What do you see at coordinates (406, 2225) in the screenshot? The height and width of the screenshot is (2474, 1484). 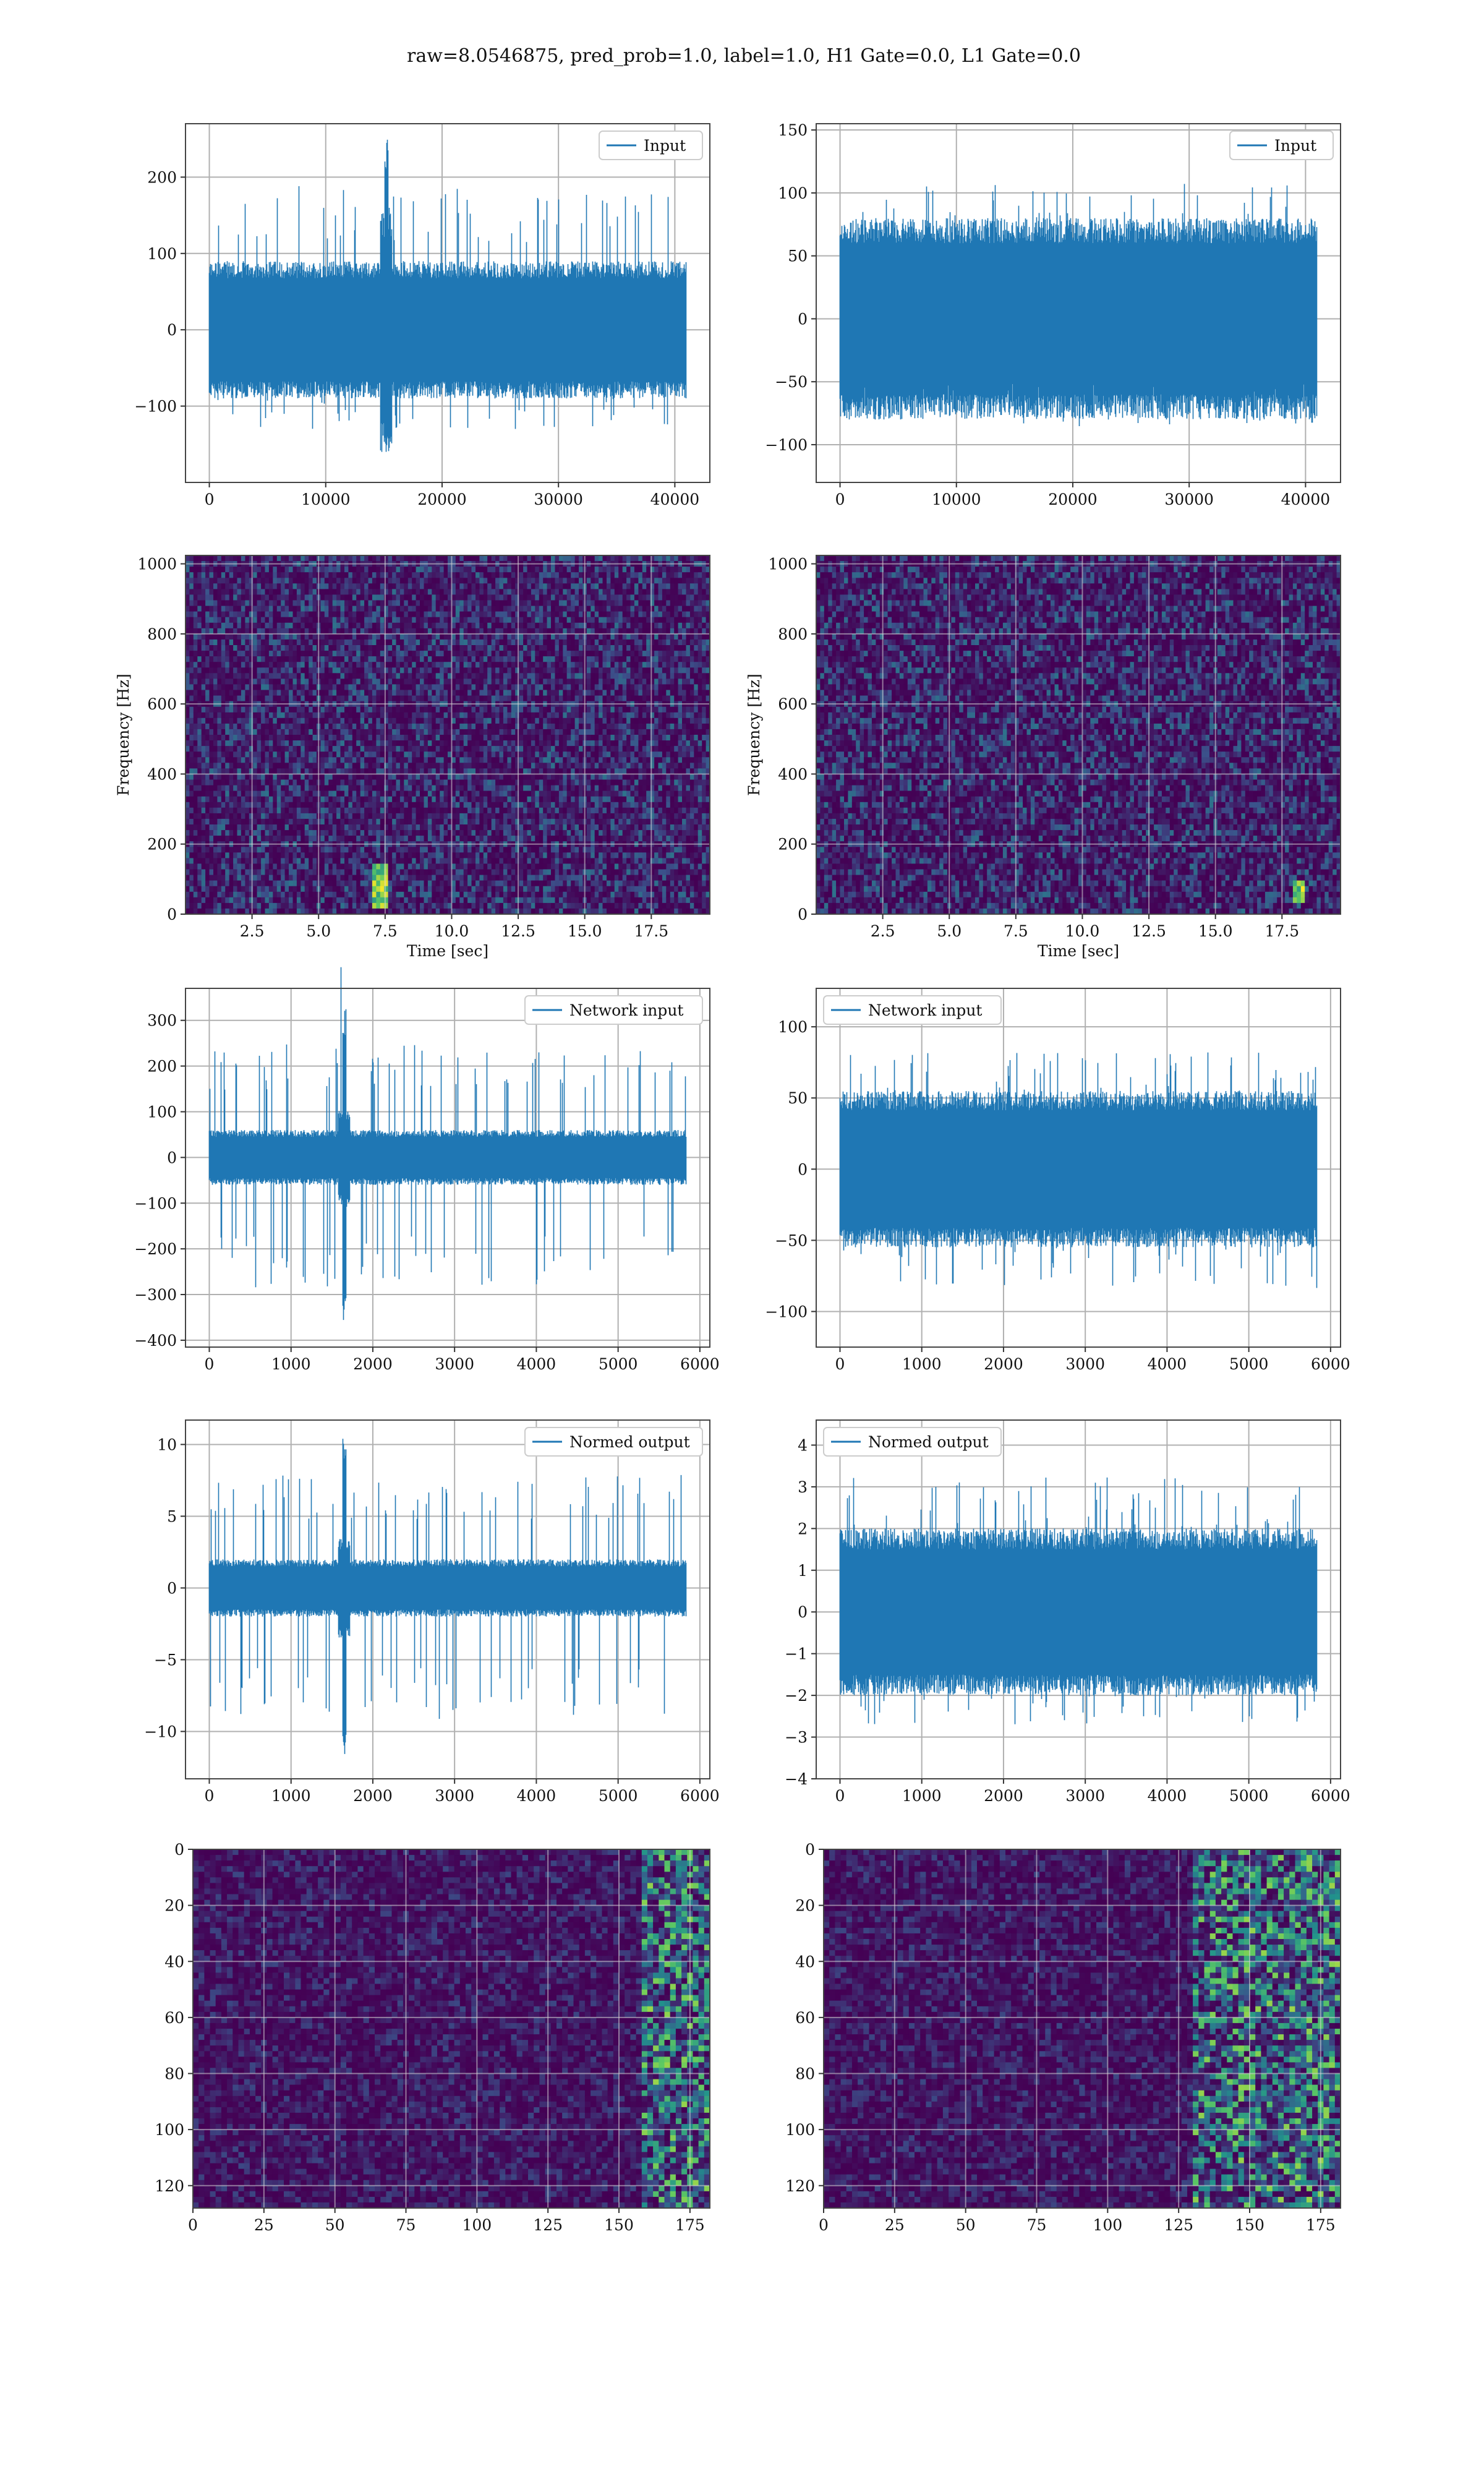 I see `x-tick-label: 75` at bounding box center [406, 2225].